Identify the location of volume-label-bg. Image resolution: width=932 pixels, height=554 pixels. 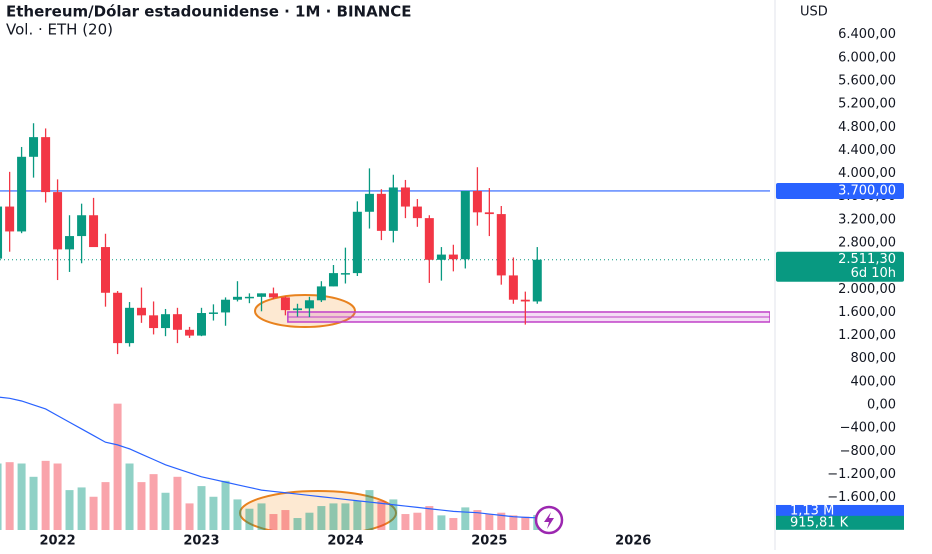
(840, 510).